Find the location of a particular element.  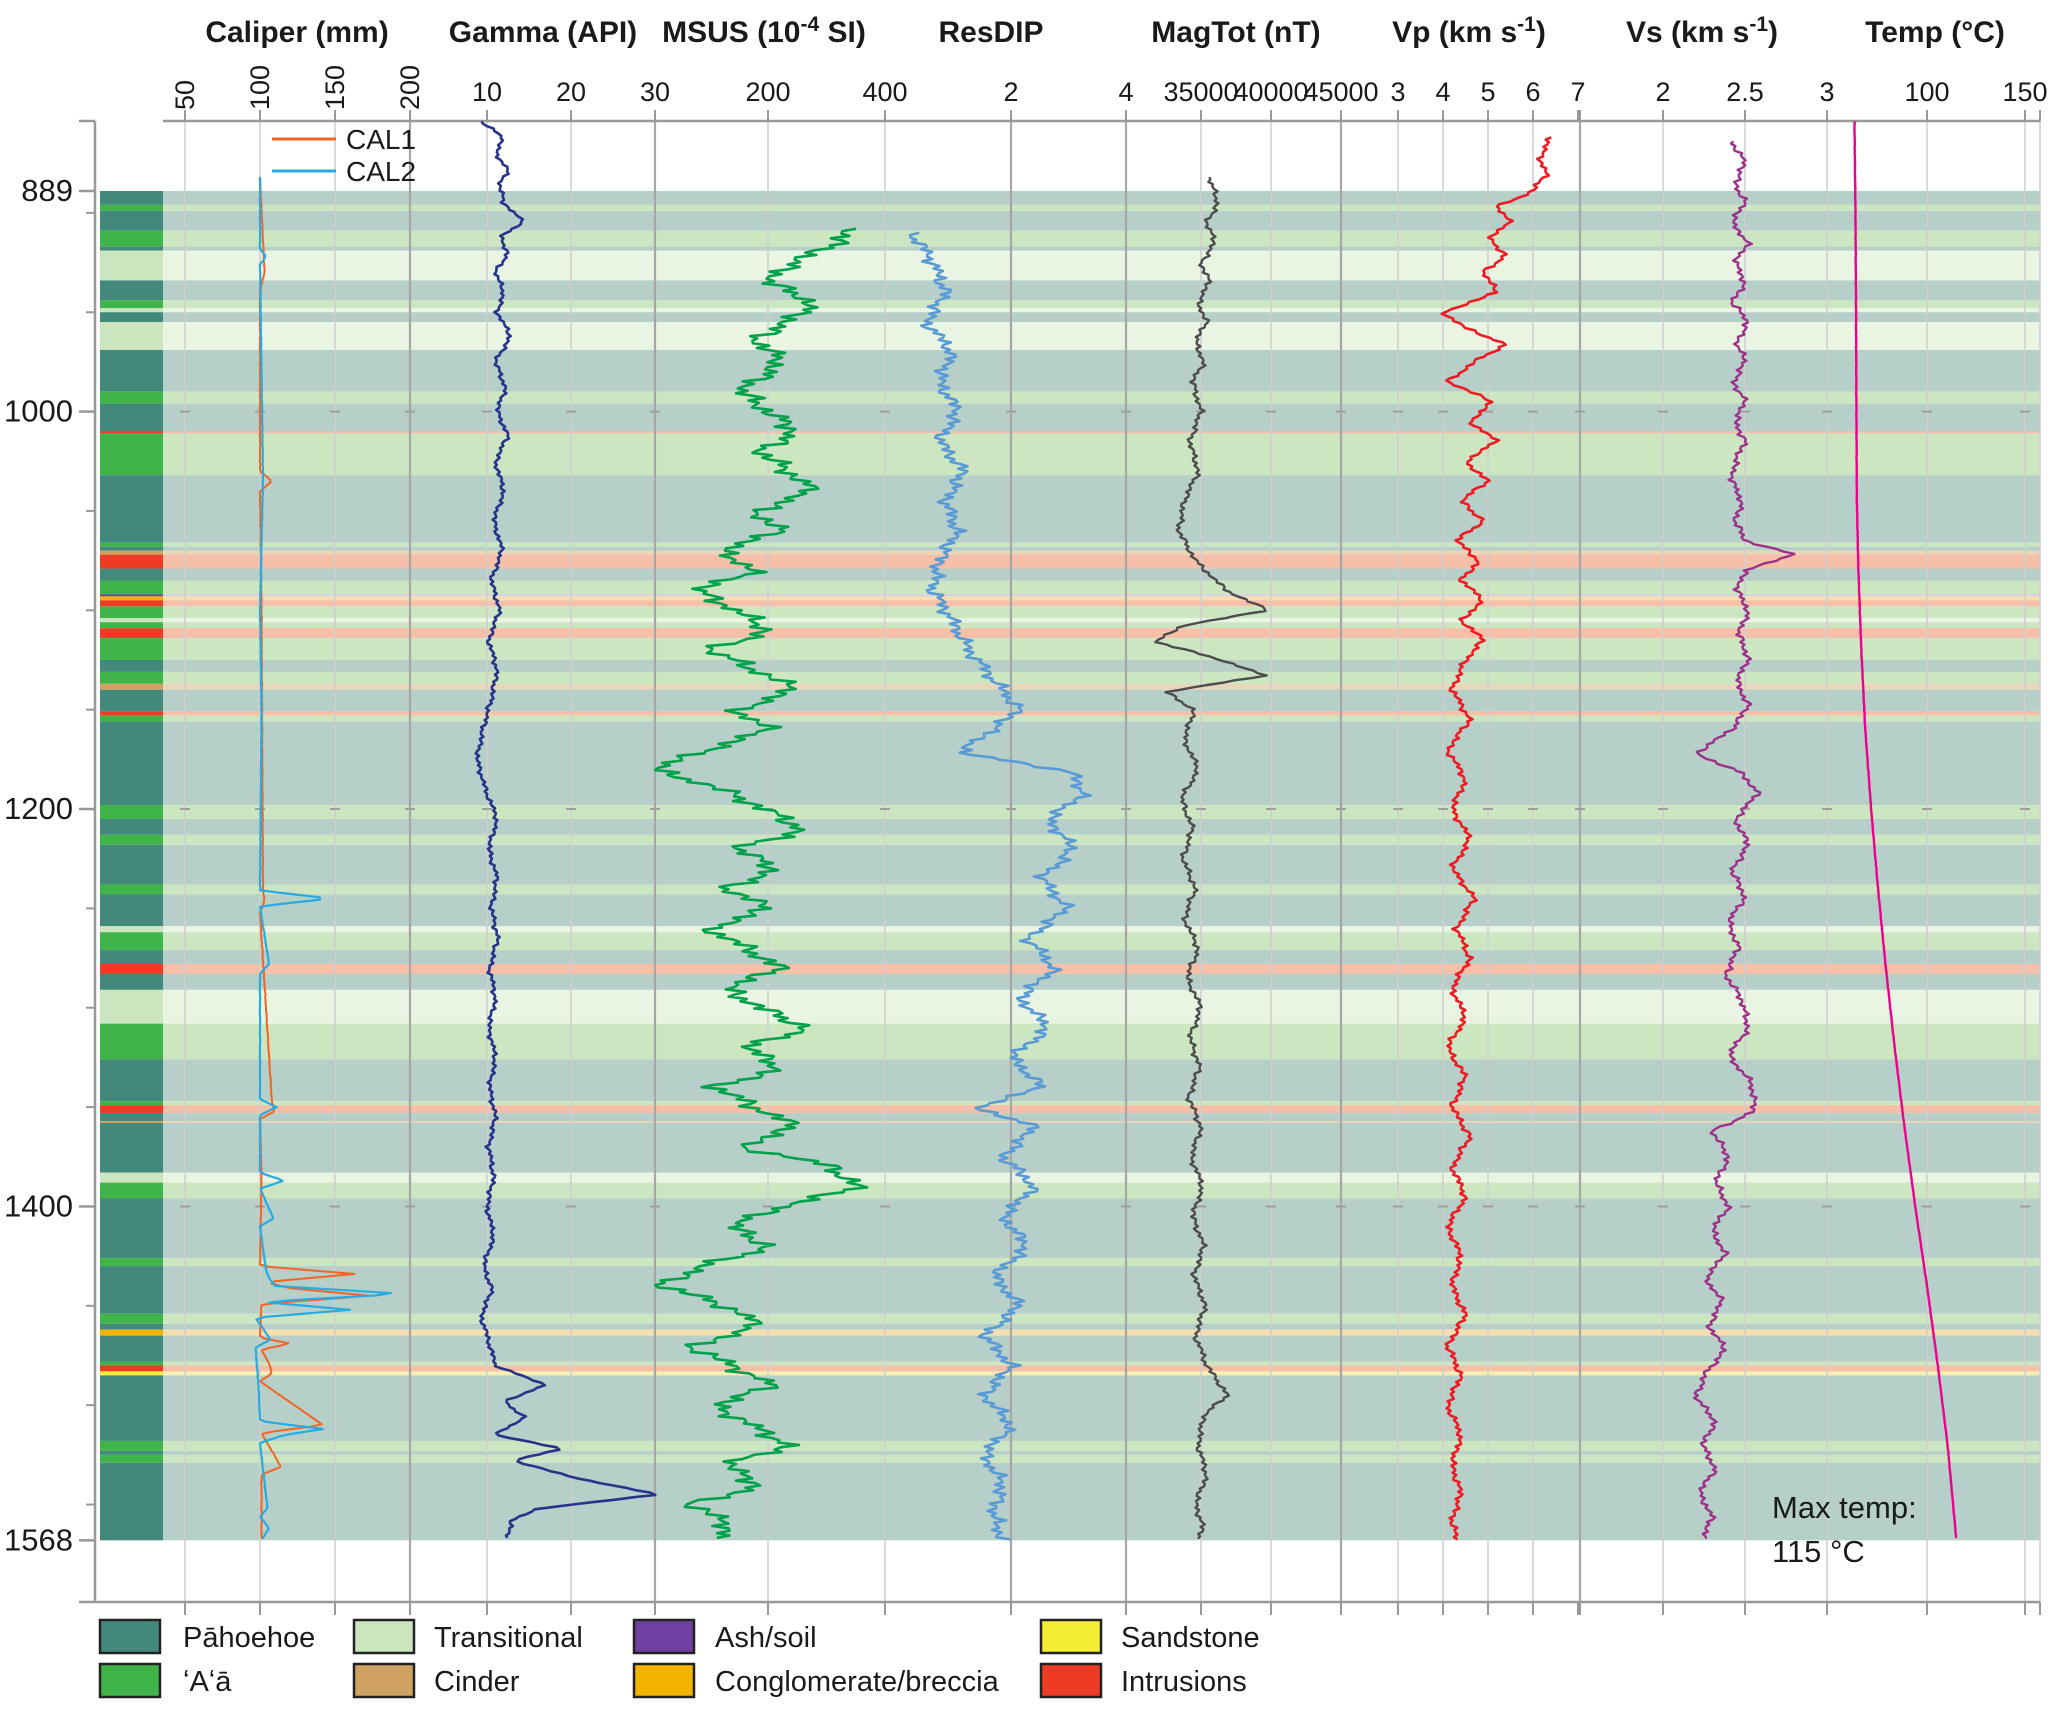

curve-temp is located at coordinates (1905, 829).